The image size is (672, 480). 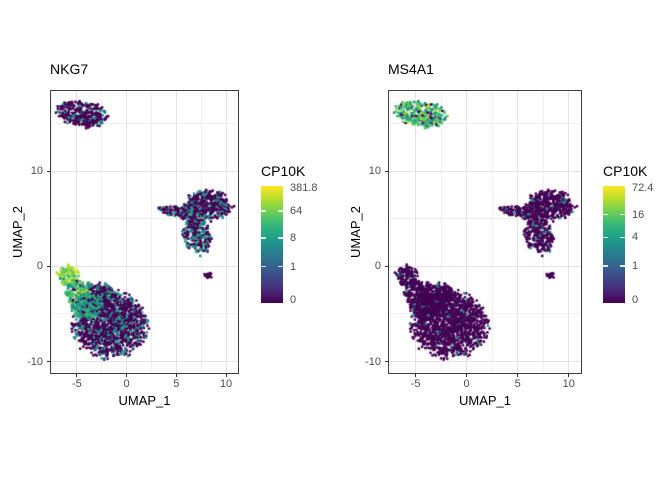 What do you see at coordinates (296, 211) in the screenshot?
I see `colorbar-tick-label: 64` at bounding box center [296, 211].